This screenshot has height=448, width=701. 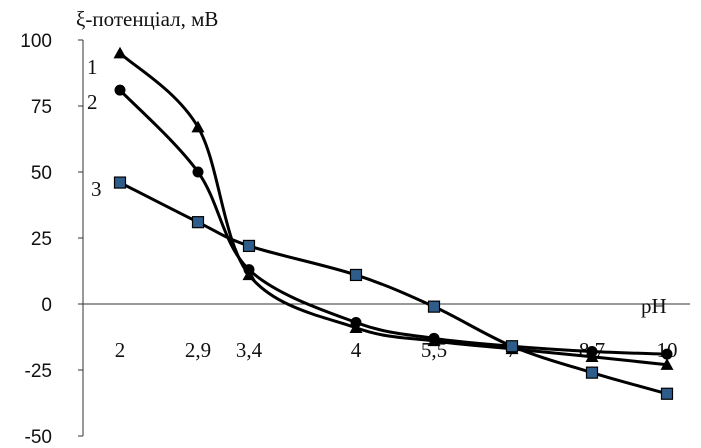 What do you see at coordinates (92, 67) in the screenshot?
I see `series-1-label: 1` at bounding box center [92, 67].